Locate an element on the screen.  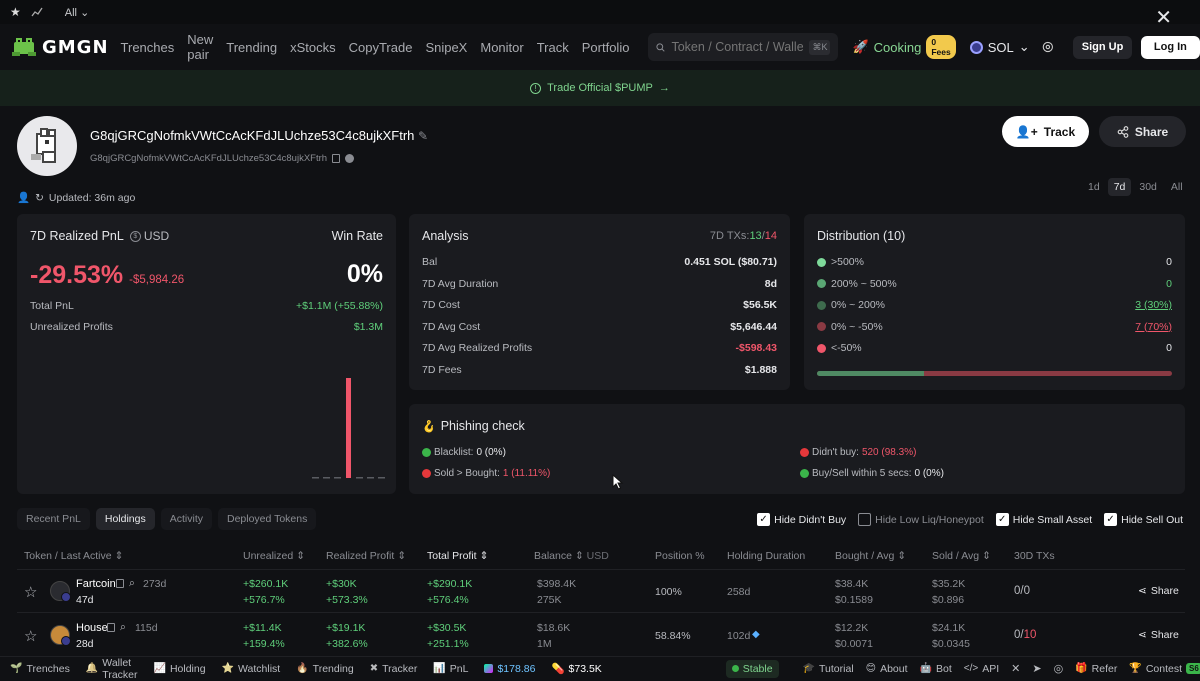
analysis-label: 7D Fees is located at coordinates (442, 369).